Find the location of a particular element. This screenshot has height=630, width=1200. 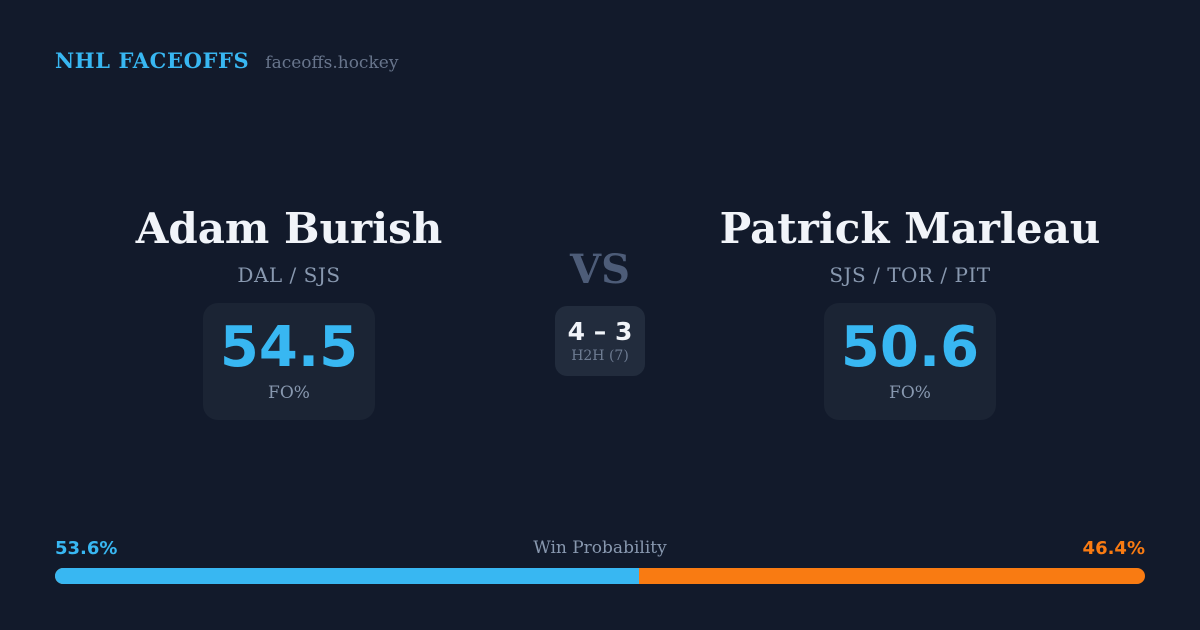

head-to-head-score: 4 – 3 is located at coordinates (600, 331).